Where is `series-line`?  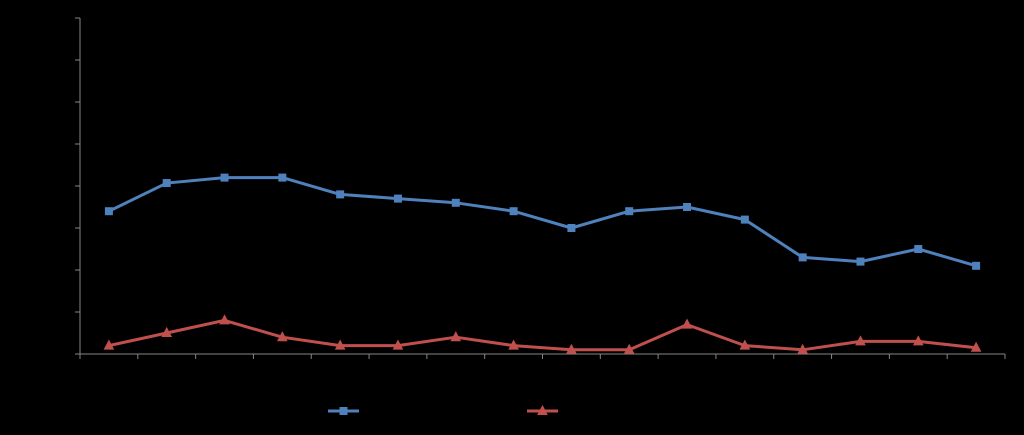
series-line is located at coordinates (542, 335).